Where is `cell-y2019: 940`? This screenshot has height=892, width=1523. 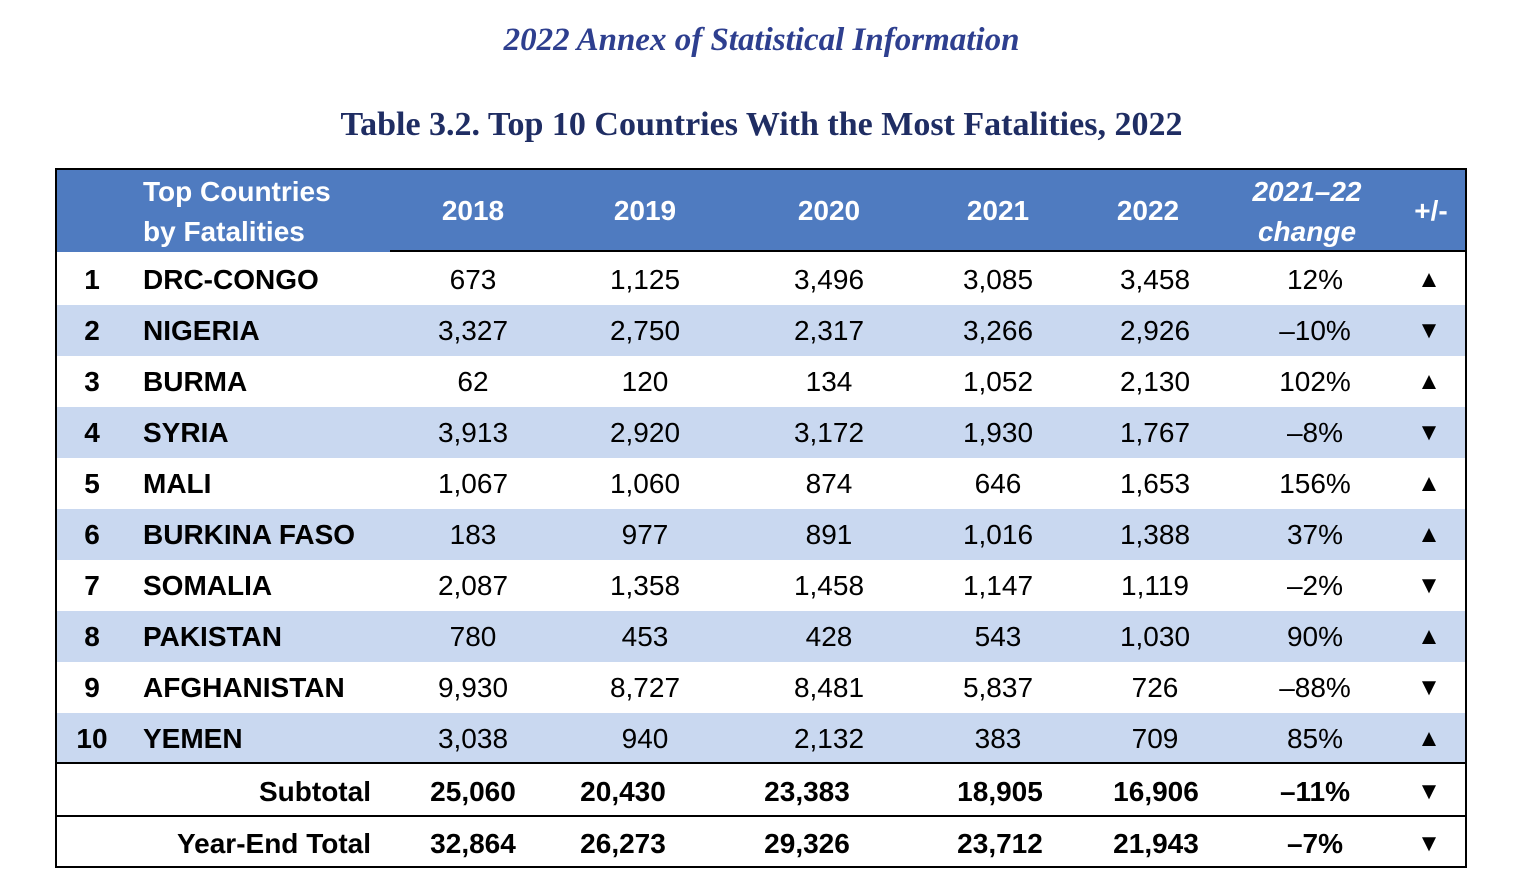 cell-y2019: 940 is located at coordinates (645, 738).